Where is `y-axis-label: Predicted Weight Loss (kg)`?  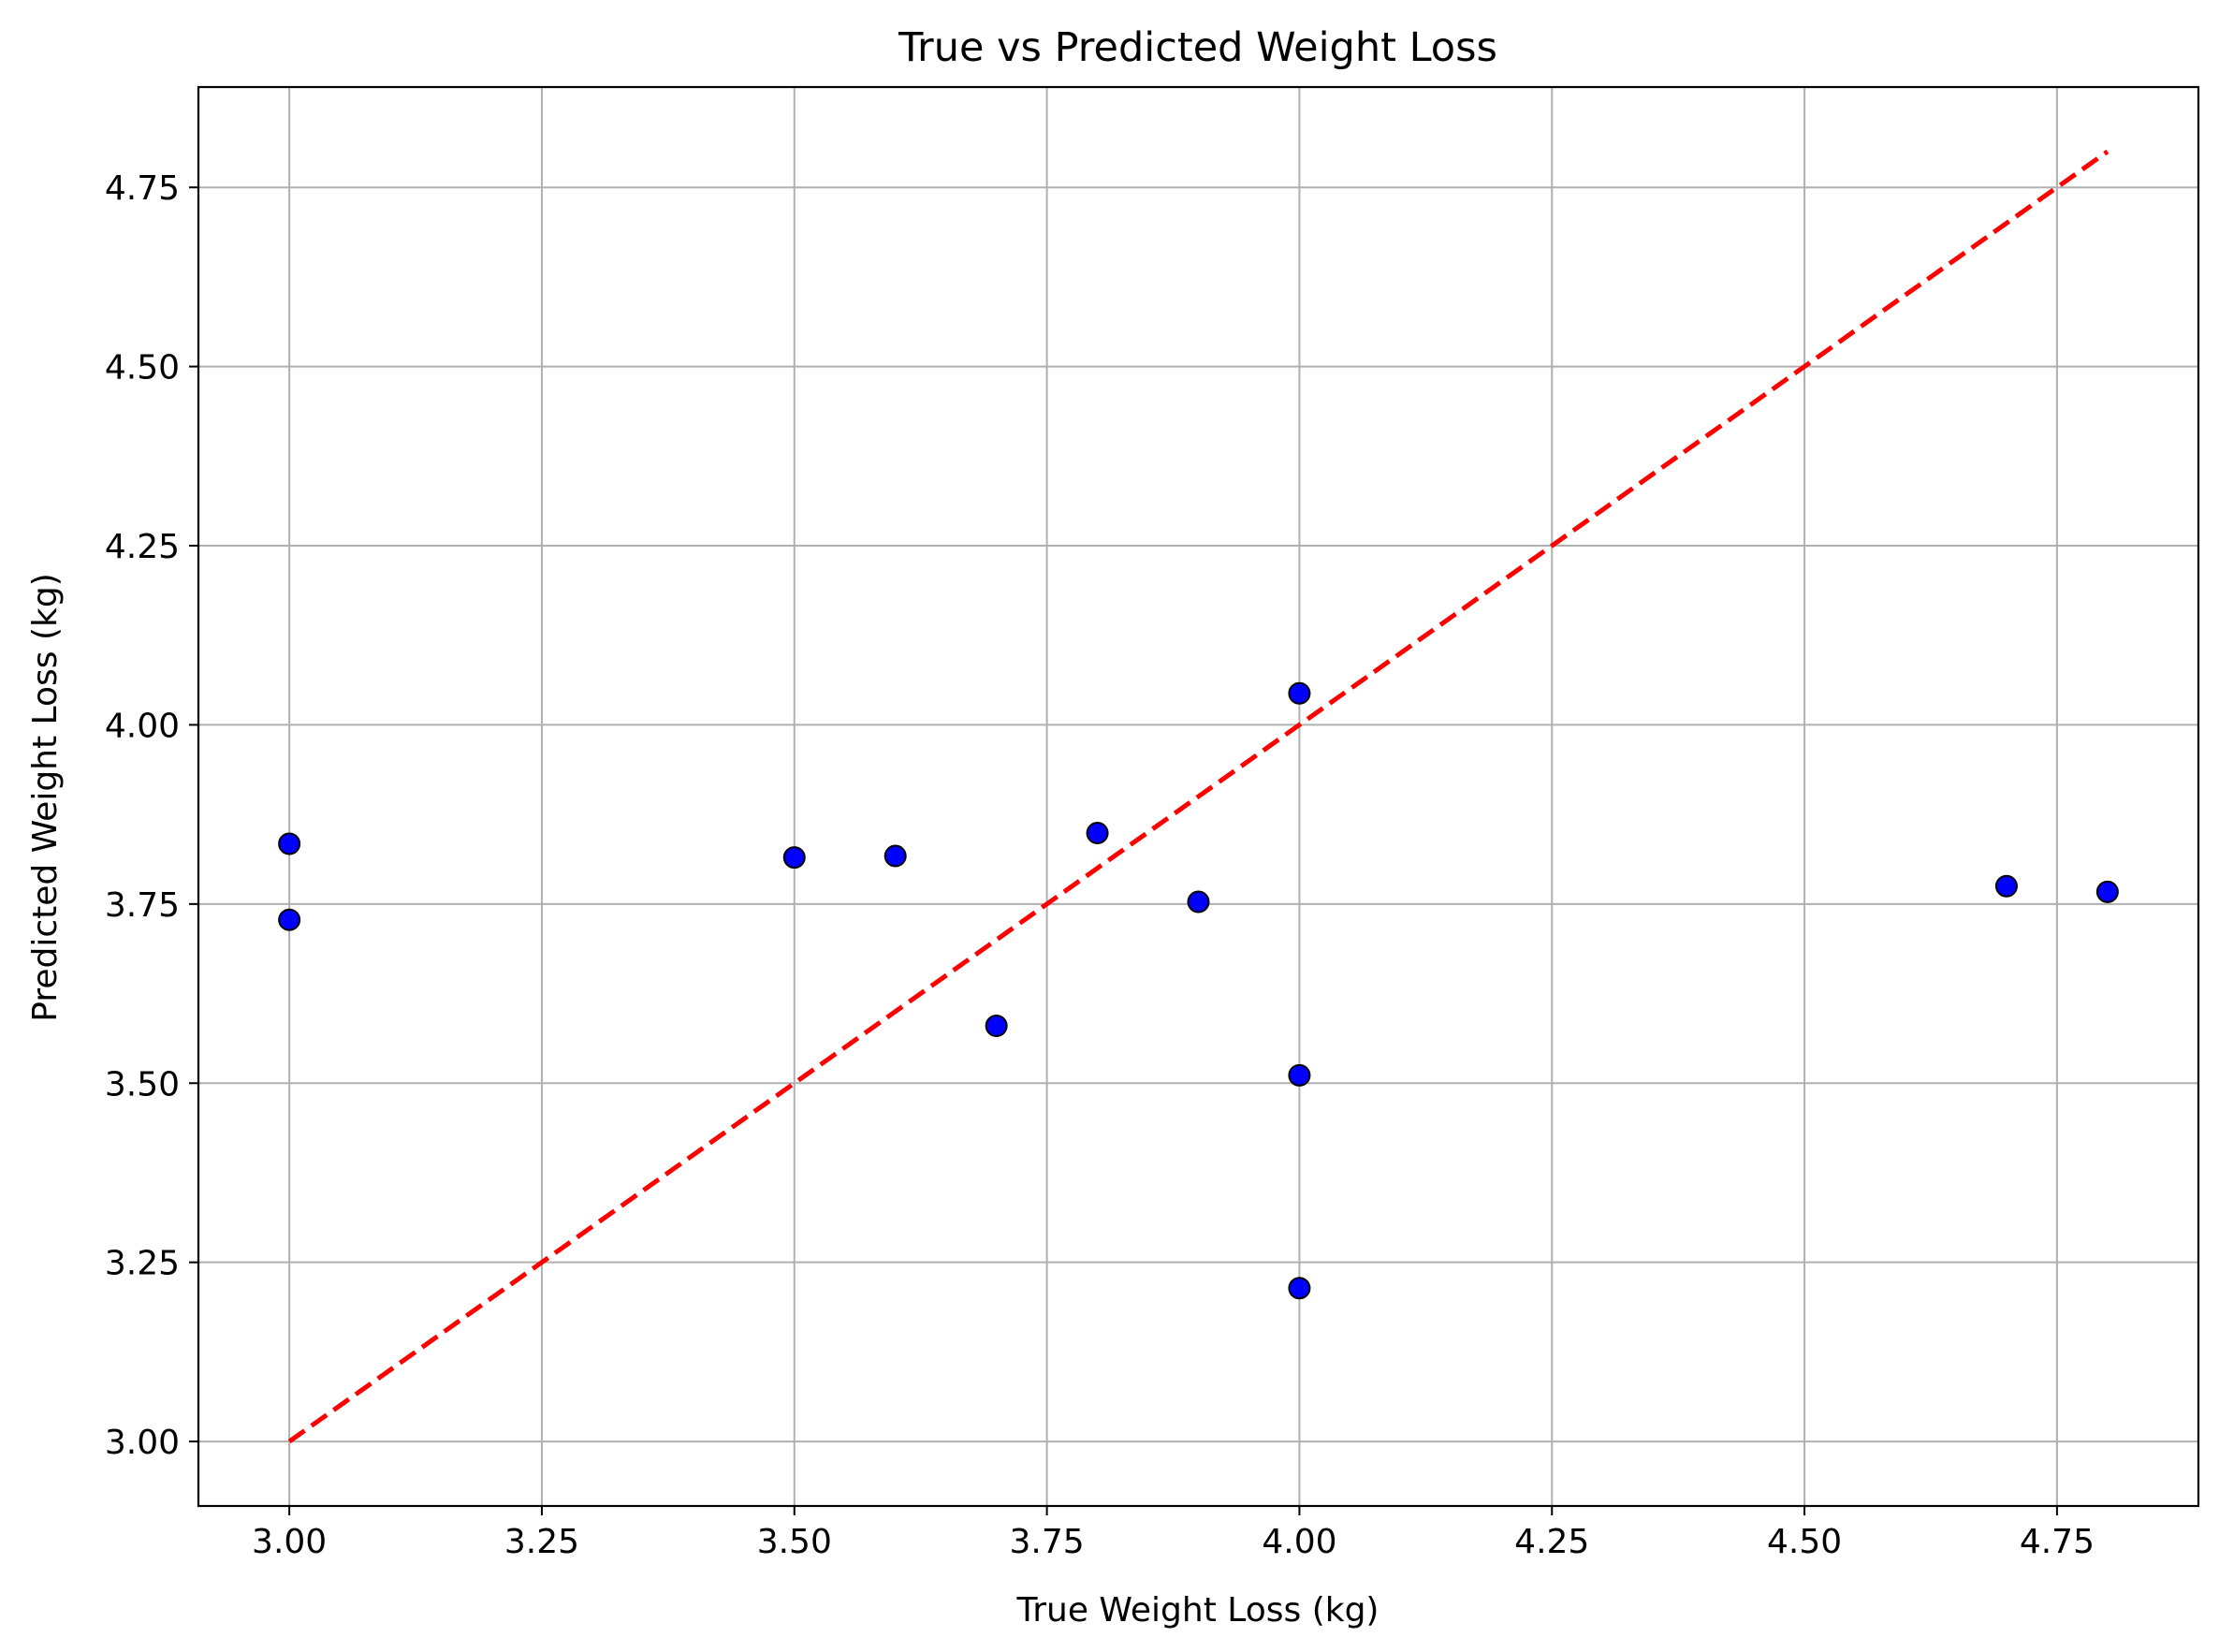
y-axis-label: Predicted Weight Loss (kg) is located at coordinates (45, 797).